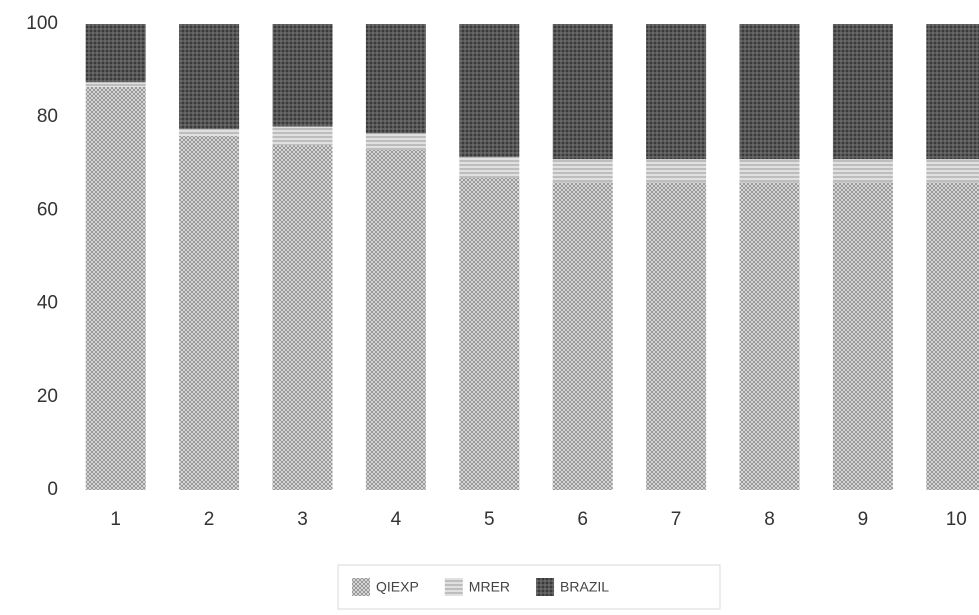 Image resolution: width=979 pixels, height=615 pixels. I want to click on y-tick-label: 100, so click(42, 23).